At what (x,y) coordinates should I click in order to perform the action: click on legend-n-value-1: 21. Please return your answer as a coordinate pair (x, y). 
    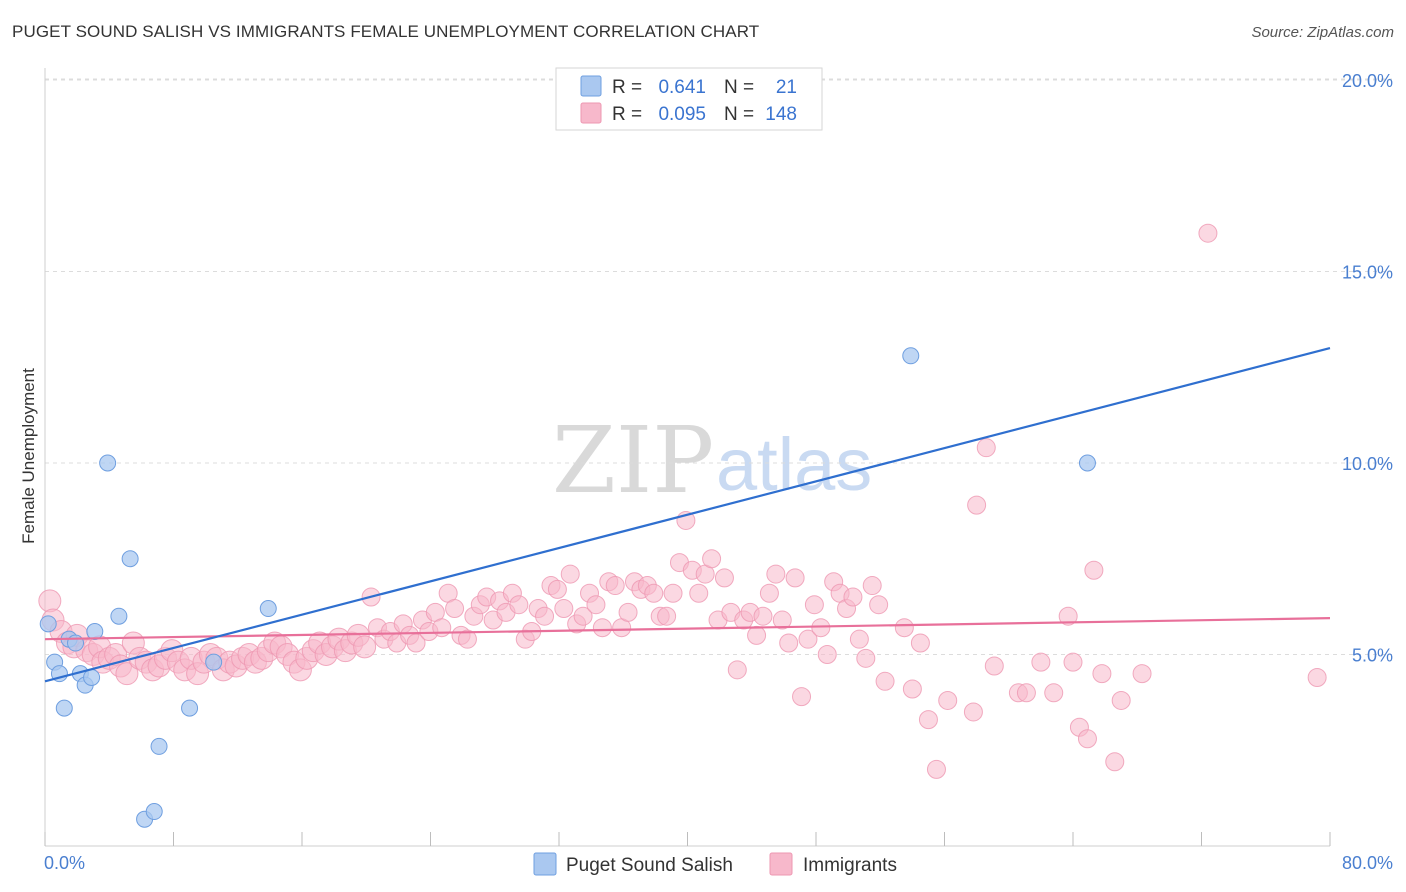
    Looking at the image, I should click on (786, 87).